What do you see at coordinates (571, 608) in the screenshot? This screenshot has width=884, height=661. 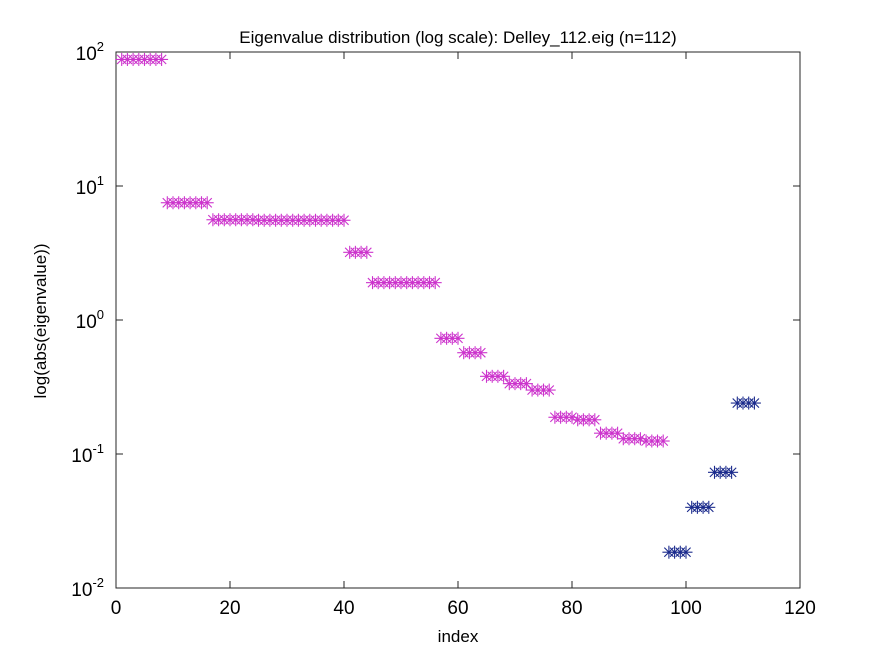 I see `x-tick-label: 80` at bounding box center [571, 608].